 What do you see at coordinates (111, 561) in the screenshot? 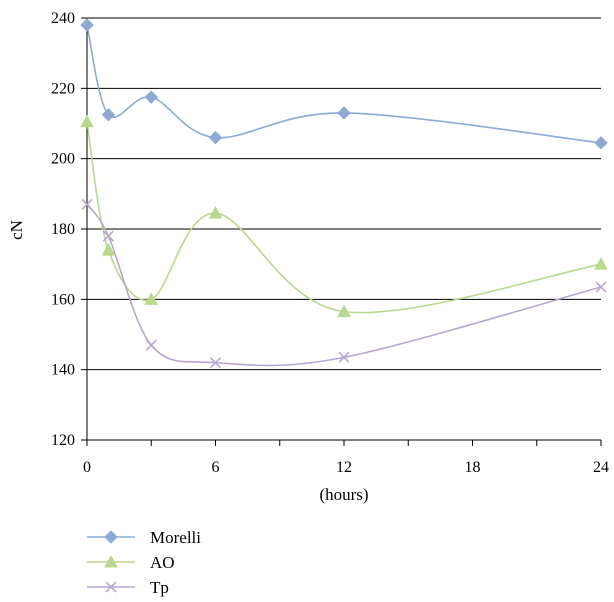
I see `legend-marker-ao` at bounding box center [111, 561].